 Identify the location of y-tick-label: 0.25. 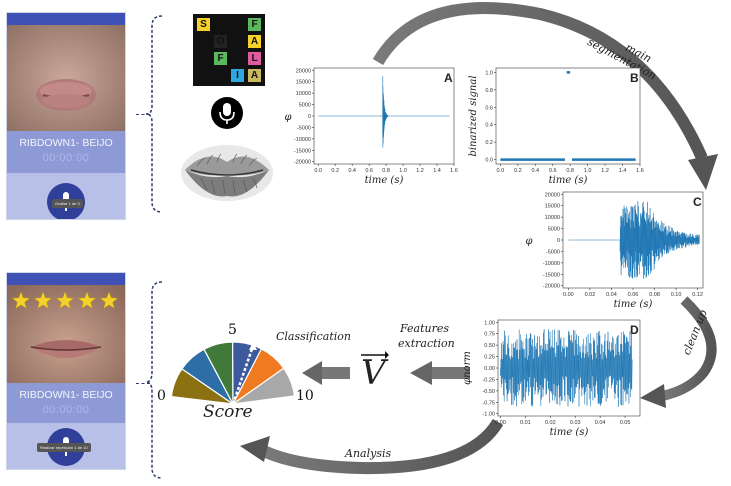
(489, 358).